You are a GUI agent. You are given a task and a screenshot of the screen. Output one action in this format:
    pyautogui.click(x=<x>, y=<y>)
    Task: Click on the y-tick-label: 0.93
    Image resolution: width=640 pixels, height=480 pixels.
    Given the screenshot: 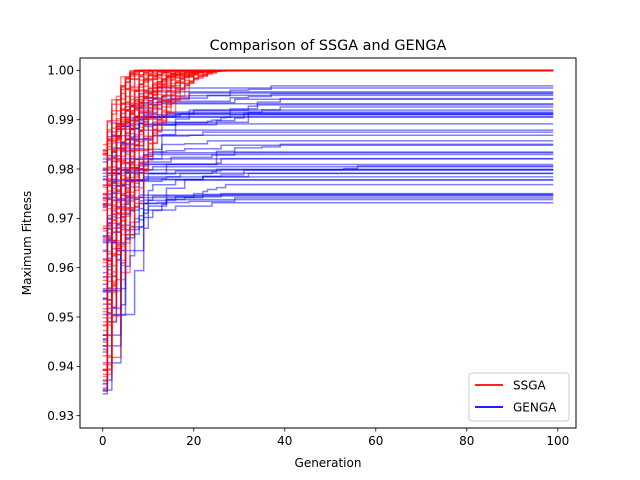 What is the action you would take?
    pyautogui.click(x=60, y=416)
    